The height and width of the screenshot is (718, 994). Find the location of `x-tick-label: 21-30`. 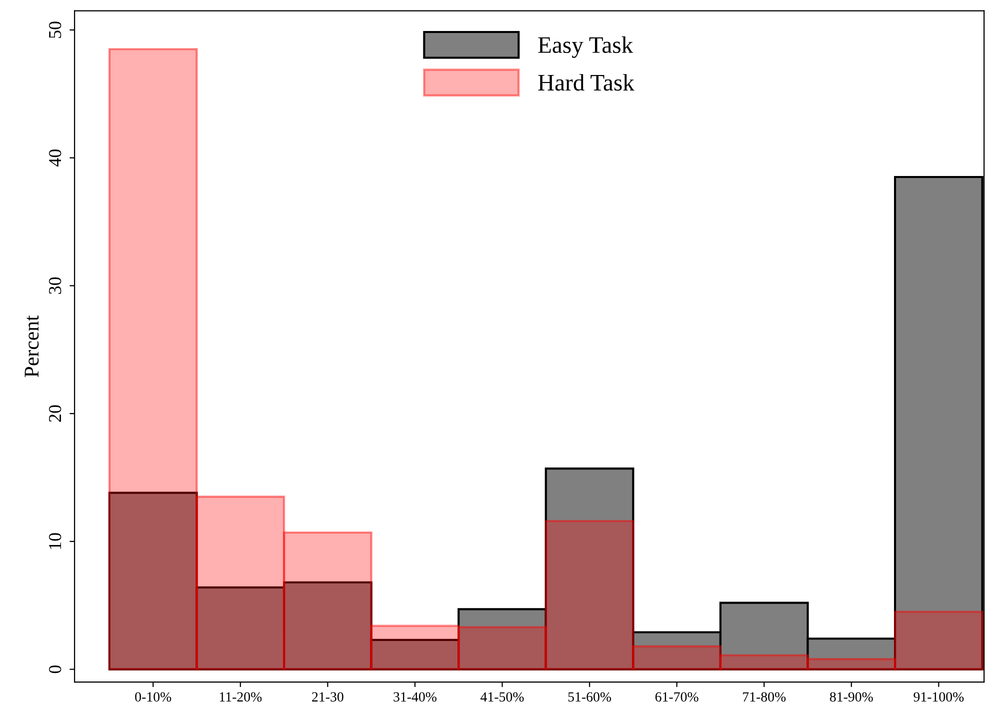

x-tick-label: 21-30 is located at coordinates (328, 697).